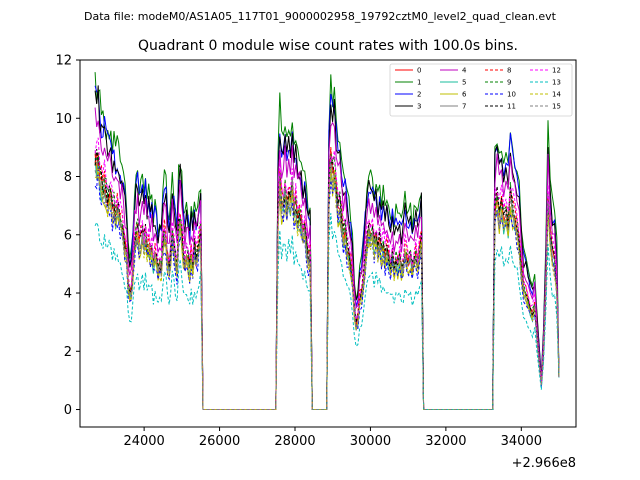 Image resolution: width=640 pixels, height=480 pixels. What do you see at coordinates (68, 352) in the screenshot?
I see `y-tick-label: 2` at bounding box center [68, 352].